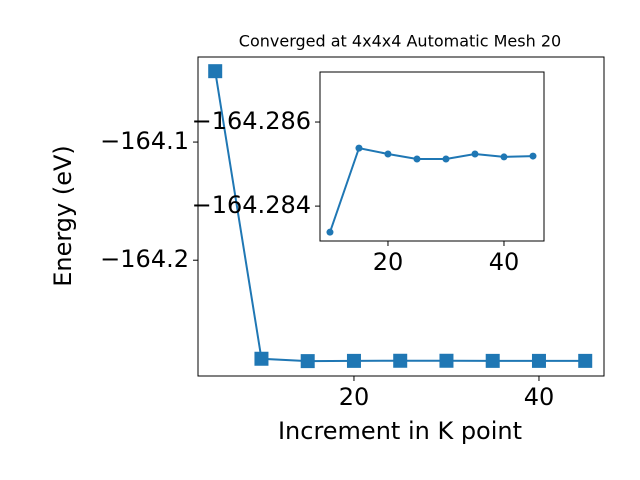 Image resolution: width=640 pixels, height=480 pixels. What do you see at coordinates (63, 216) in the screenshot?
I see `y-axis-label: Energy (eV)` at bounding box center [63, 216].